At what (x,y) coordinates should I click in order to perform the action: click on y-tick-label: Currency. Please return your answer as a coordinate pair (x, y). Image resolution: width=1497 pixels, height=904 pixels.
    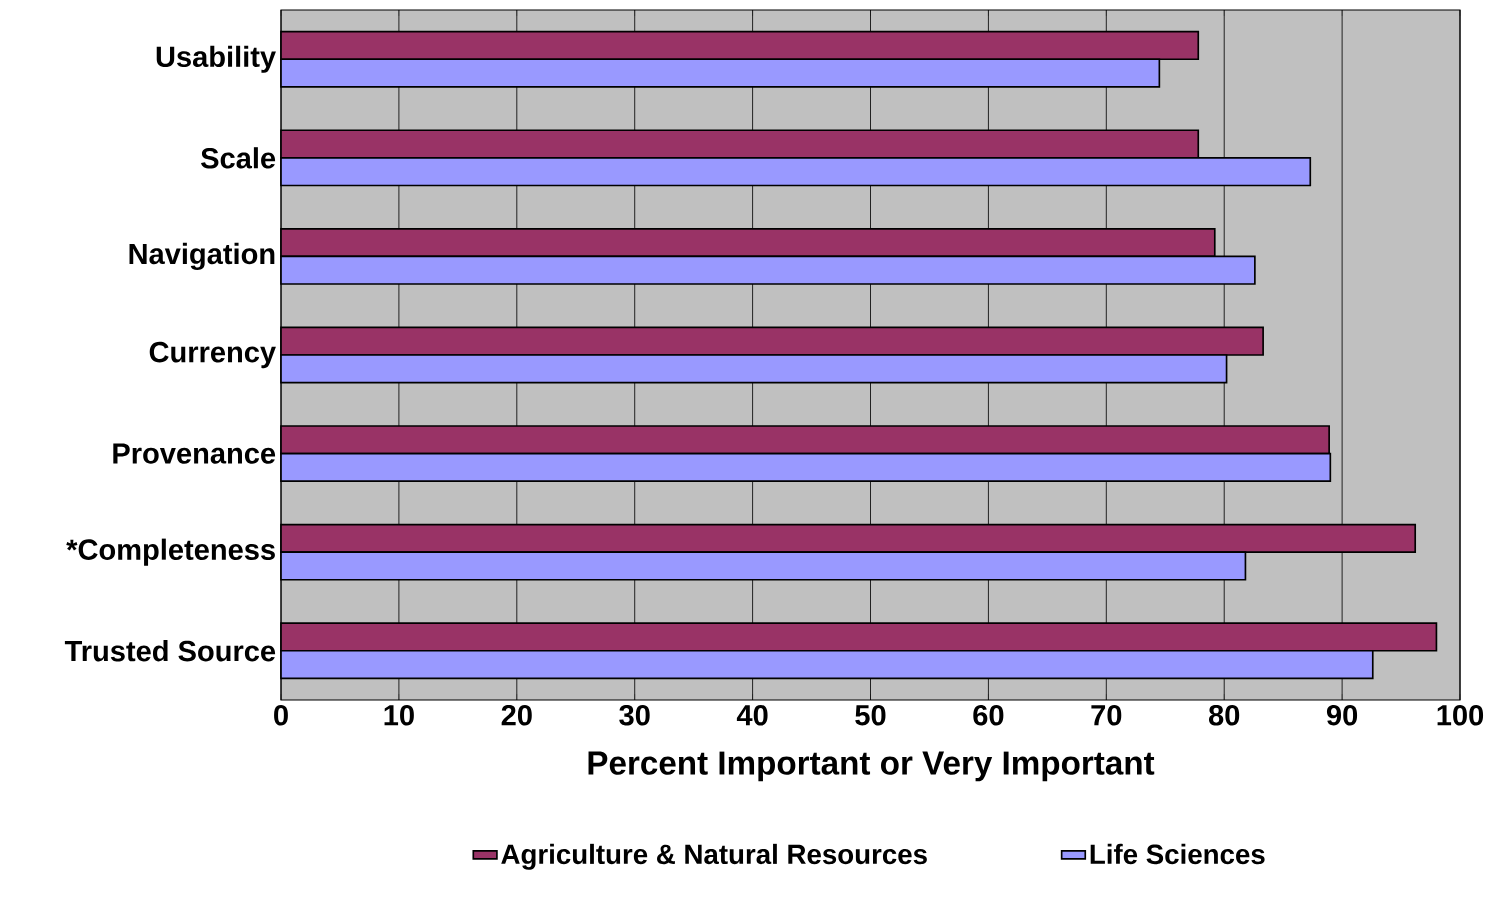
    Looking at the image, I should click on (212, 355).